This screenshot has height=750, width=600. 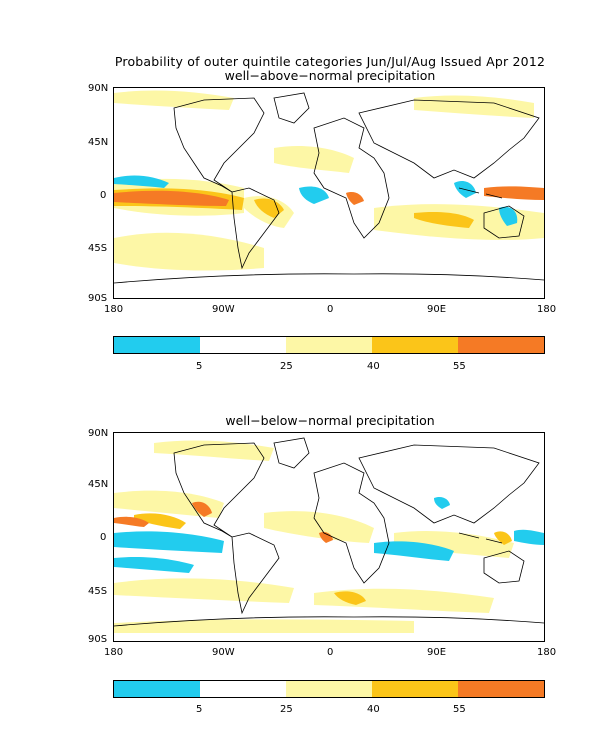 I want to click on panel-2-ytick-90n: 90N, so click(x=98, y=433).